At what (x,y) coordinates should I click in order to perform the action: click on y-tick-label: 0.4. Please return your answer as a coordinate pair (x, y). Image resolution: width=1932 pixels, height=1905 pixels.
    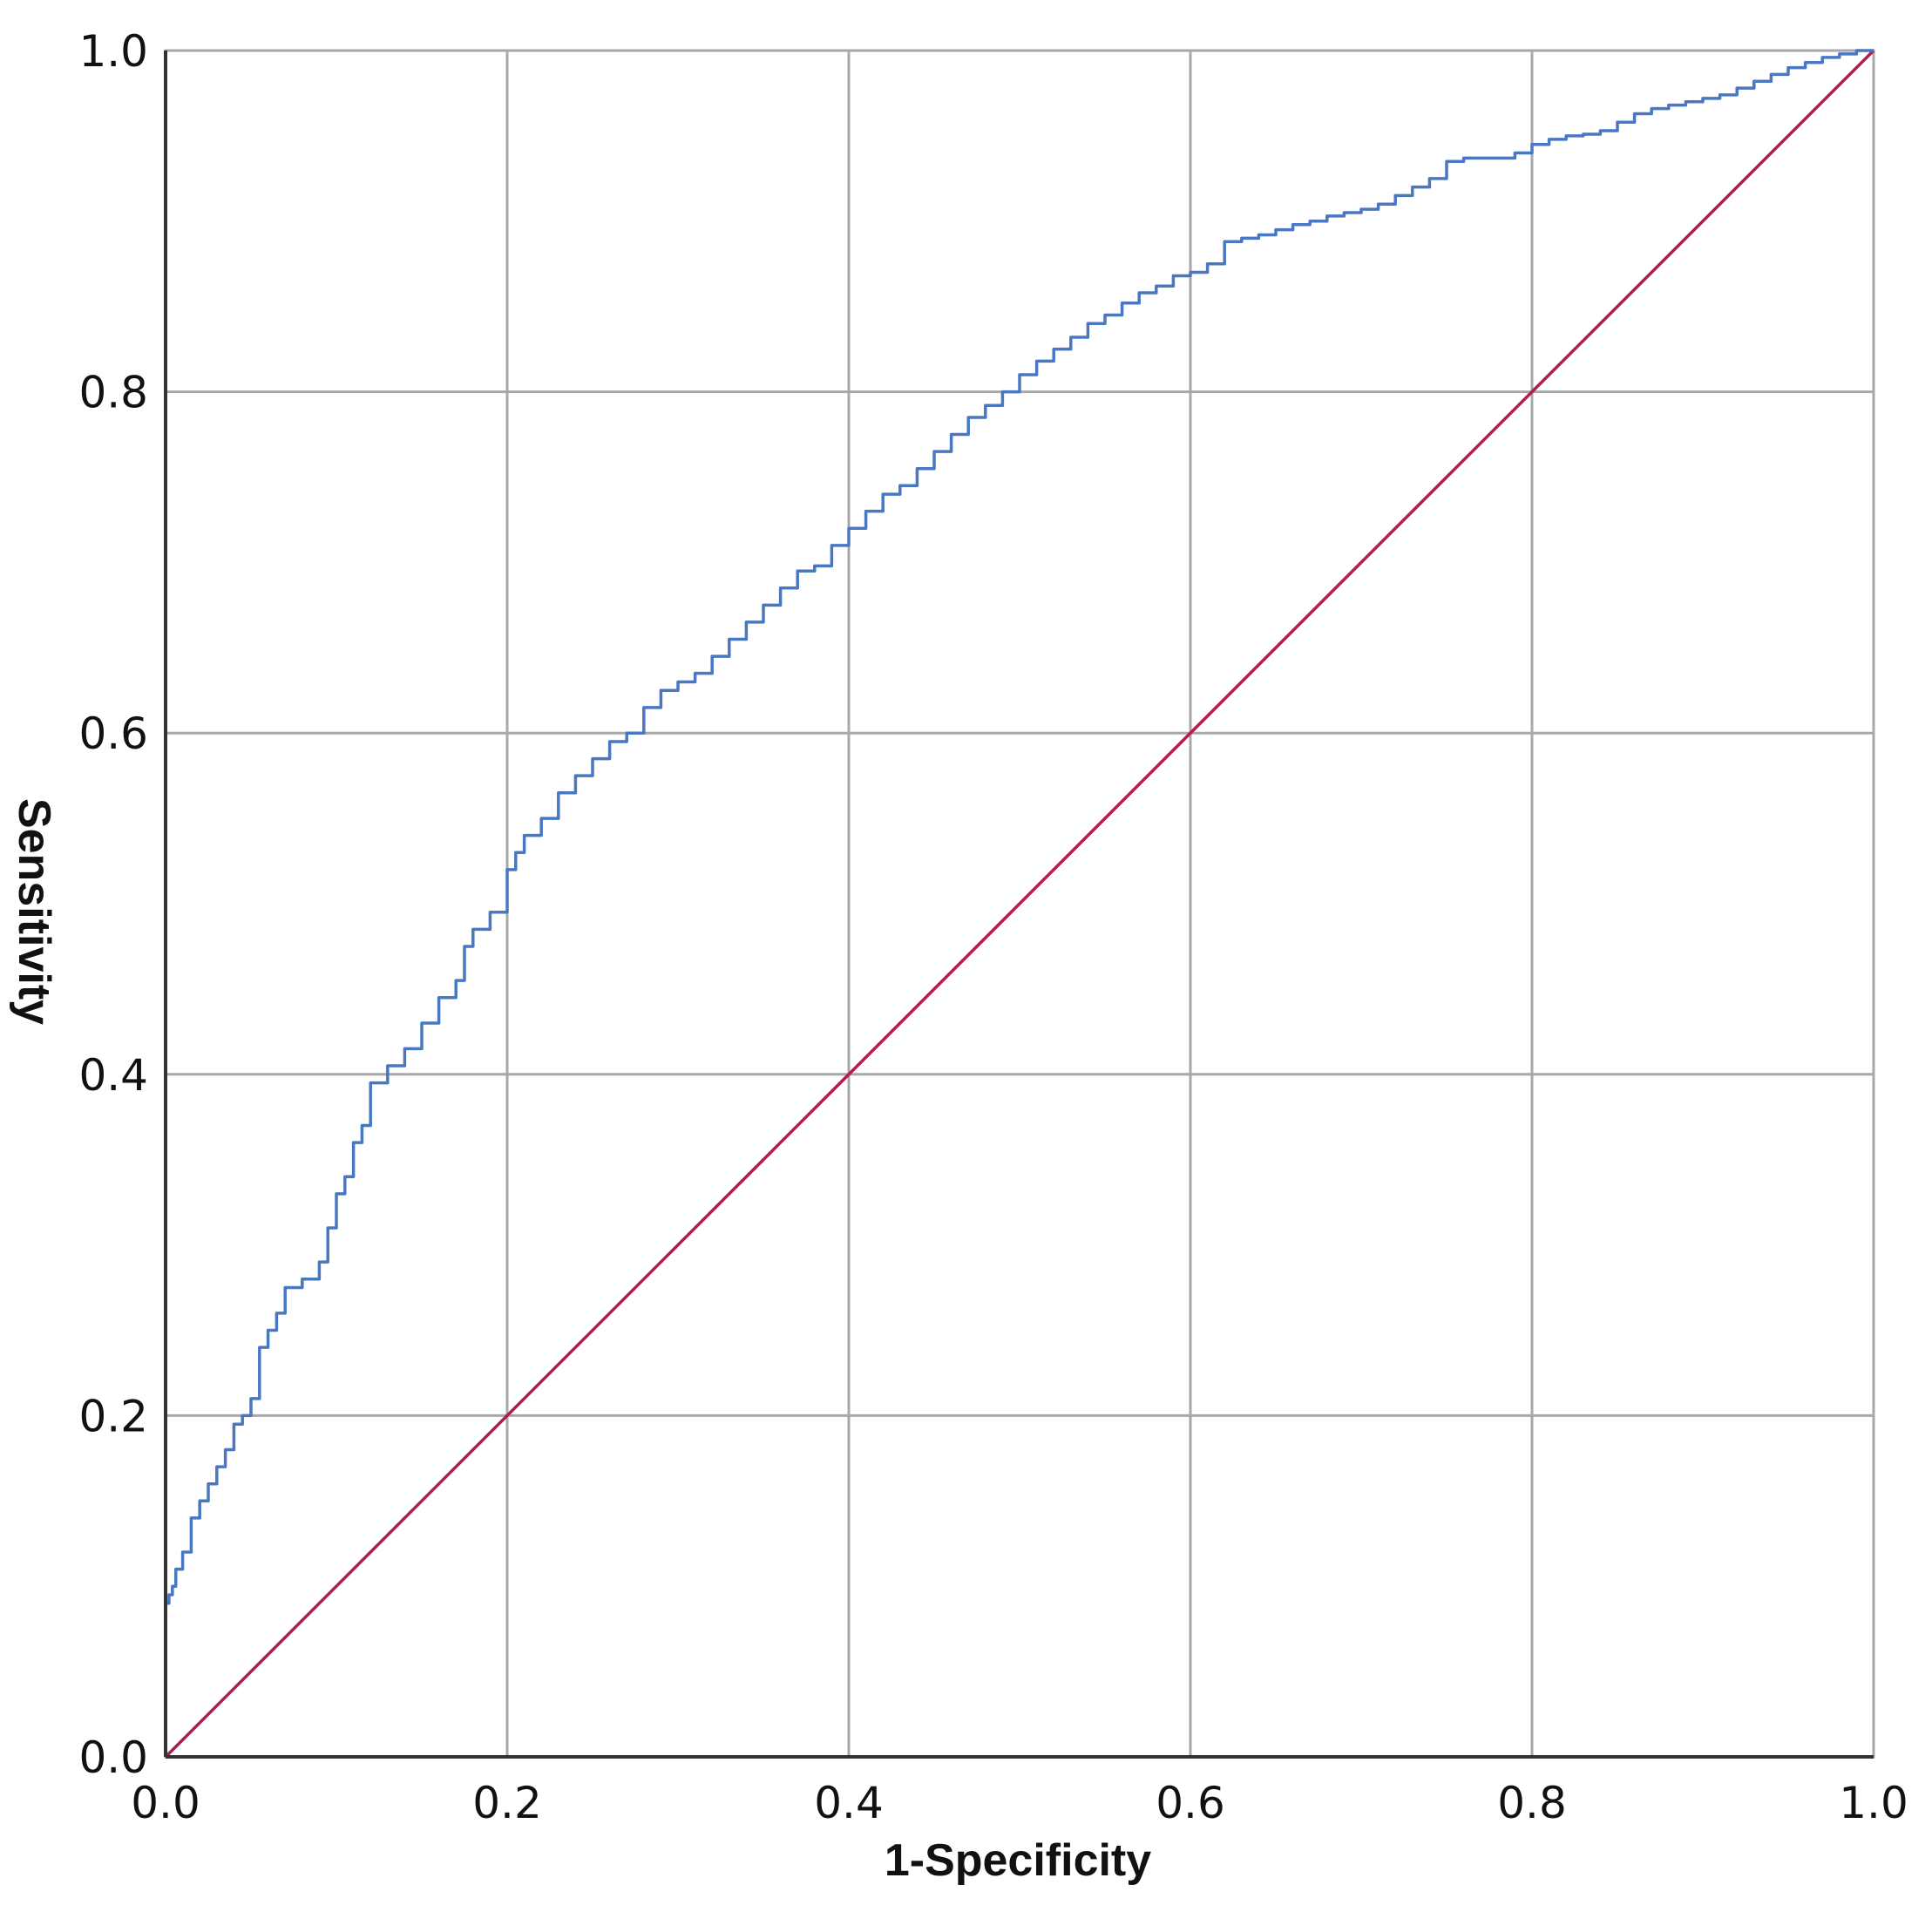
    Looking at the image, I should click on (113, 1075).